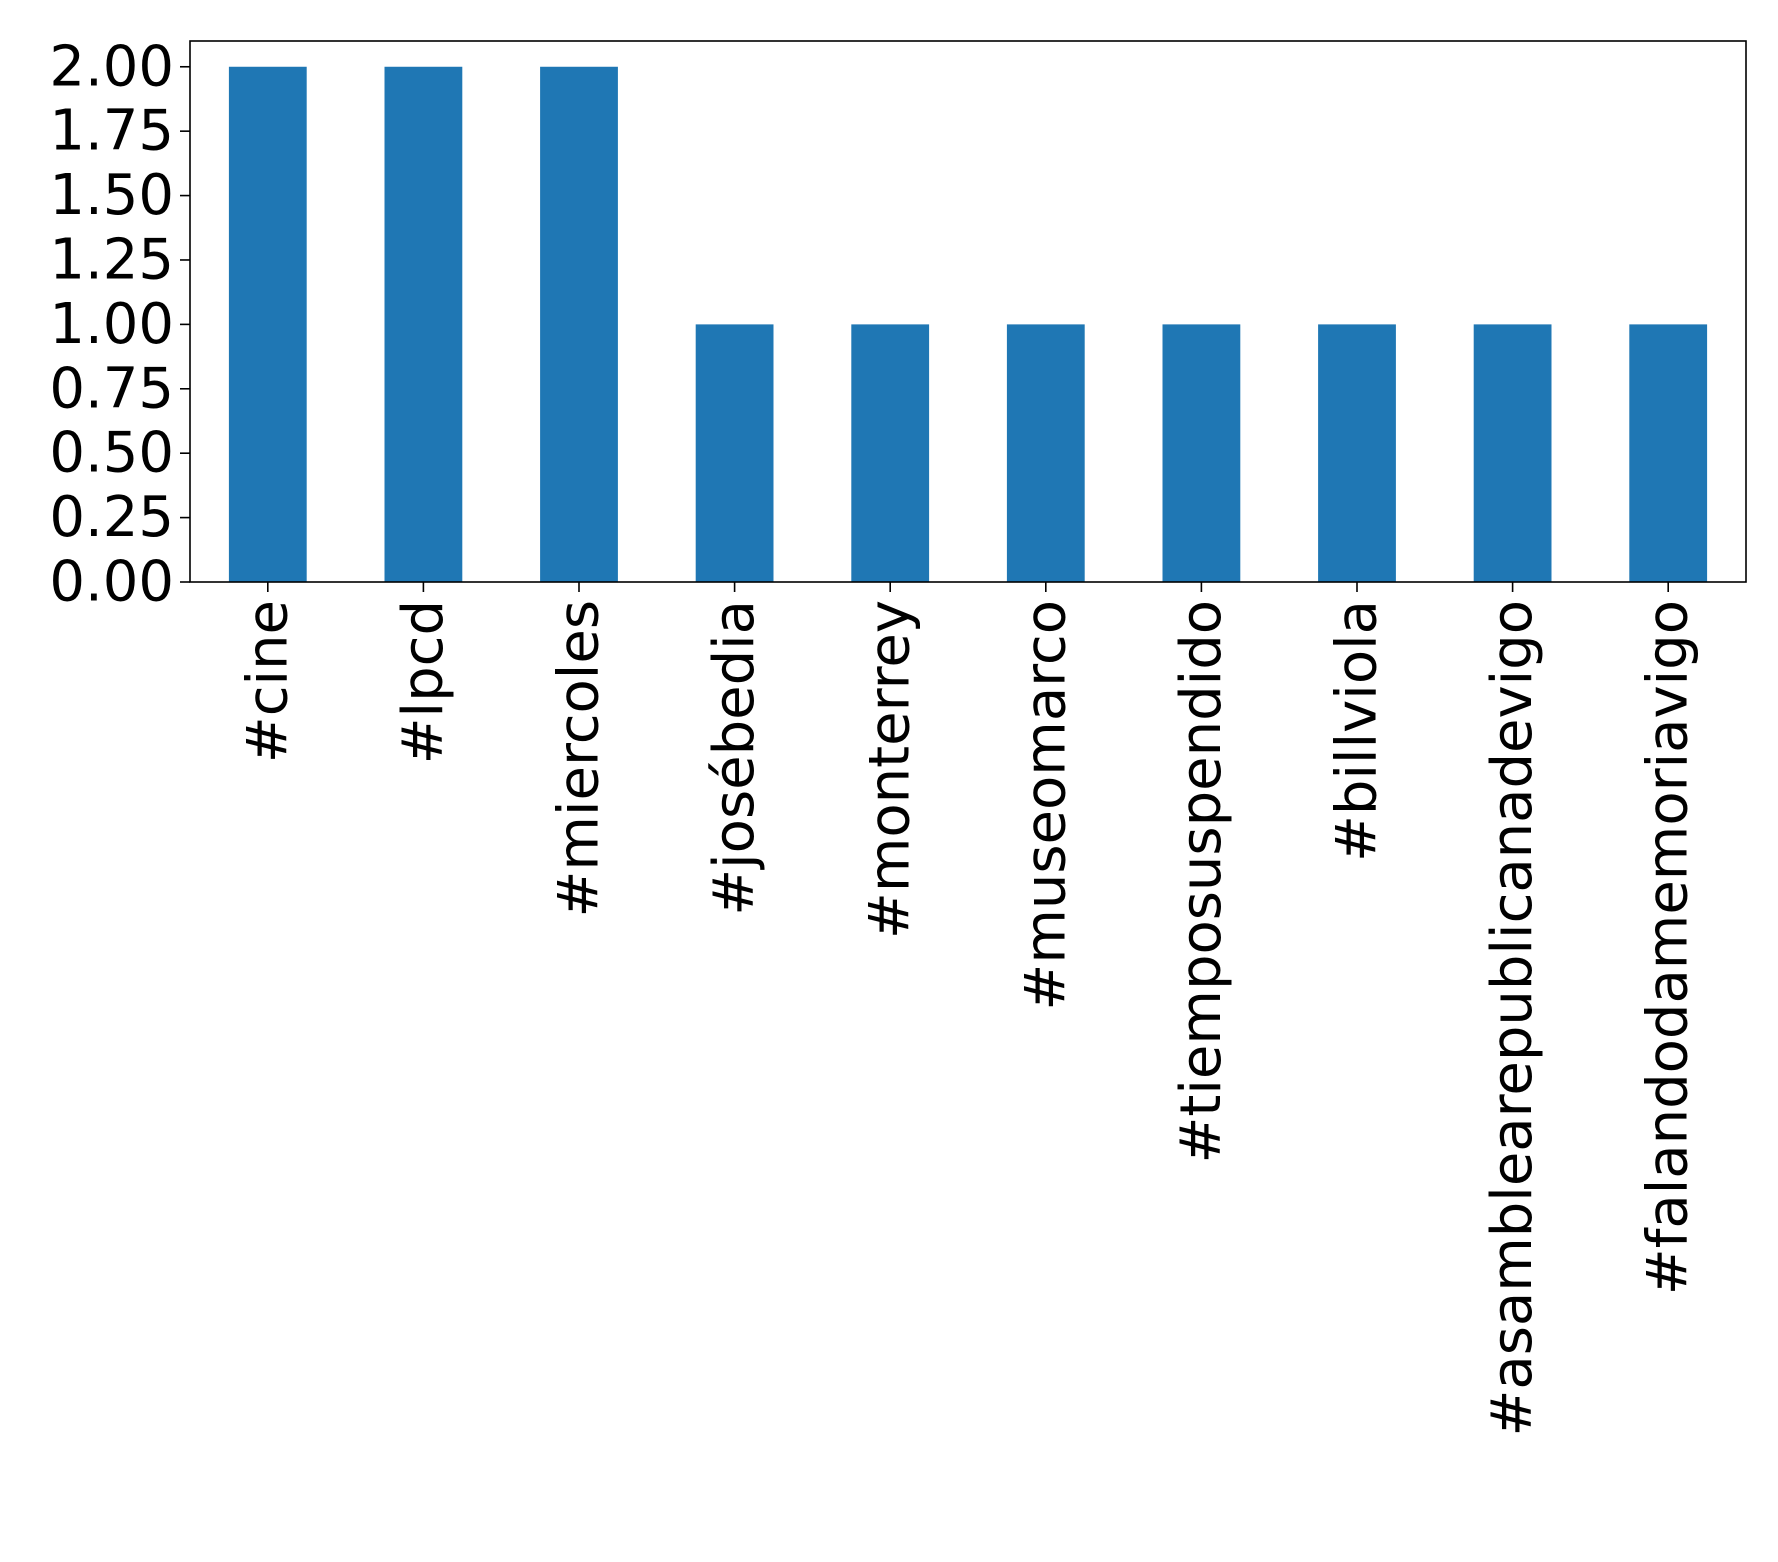  I want to click on x-tick-label: #museomarco, so click(1045, 805).